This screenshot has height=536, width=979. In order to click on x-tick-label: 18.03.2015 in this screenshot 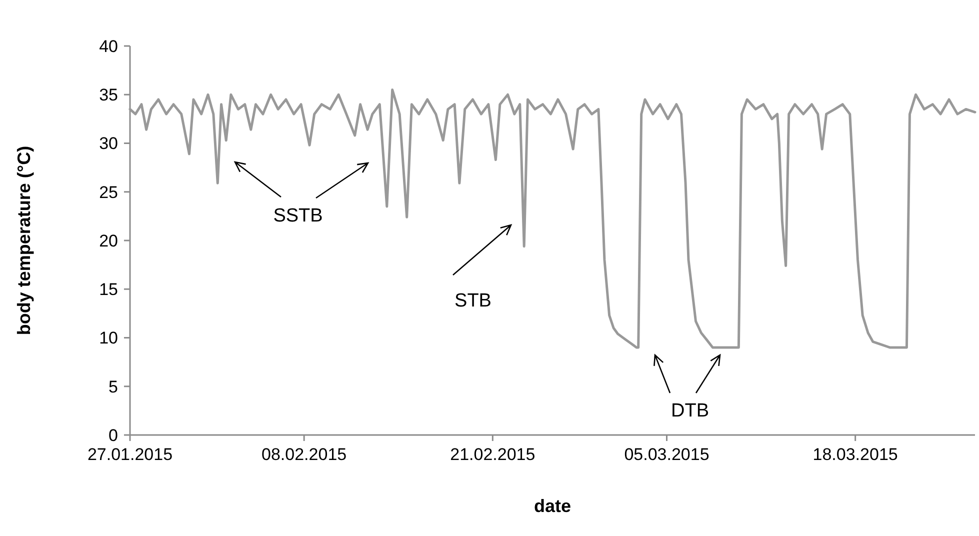, I will do `click(855, 454)`.